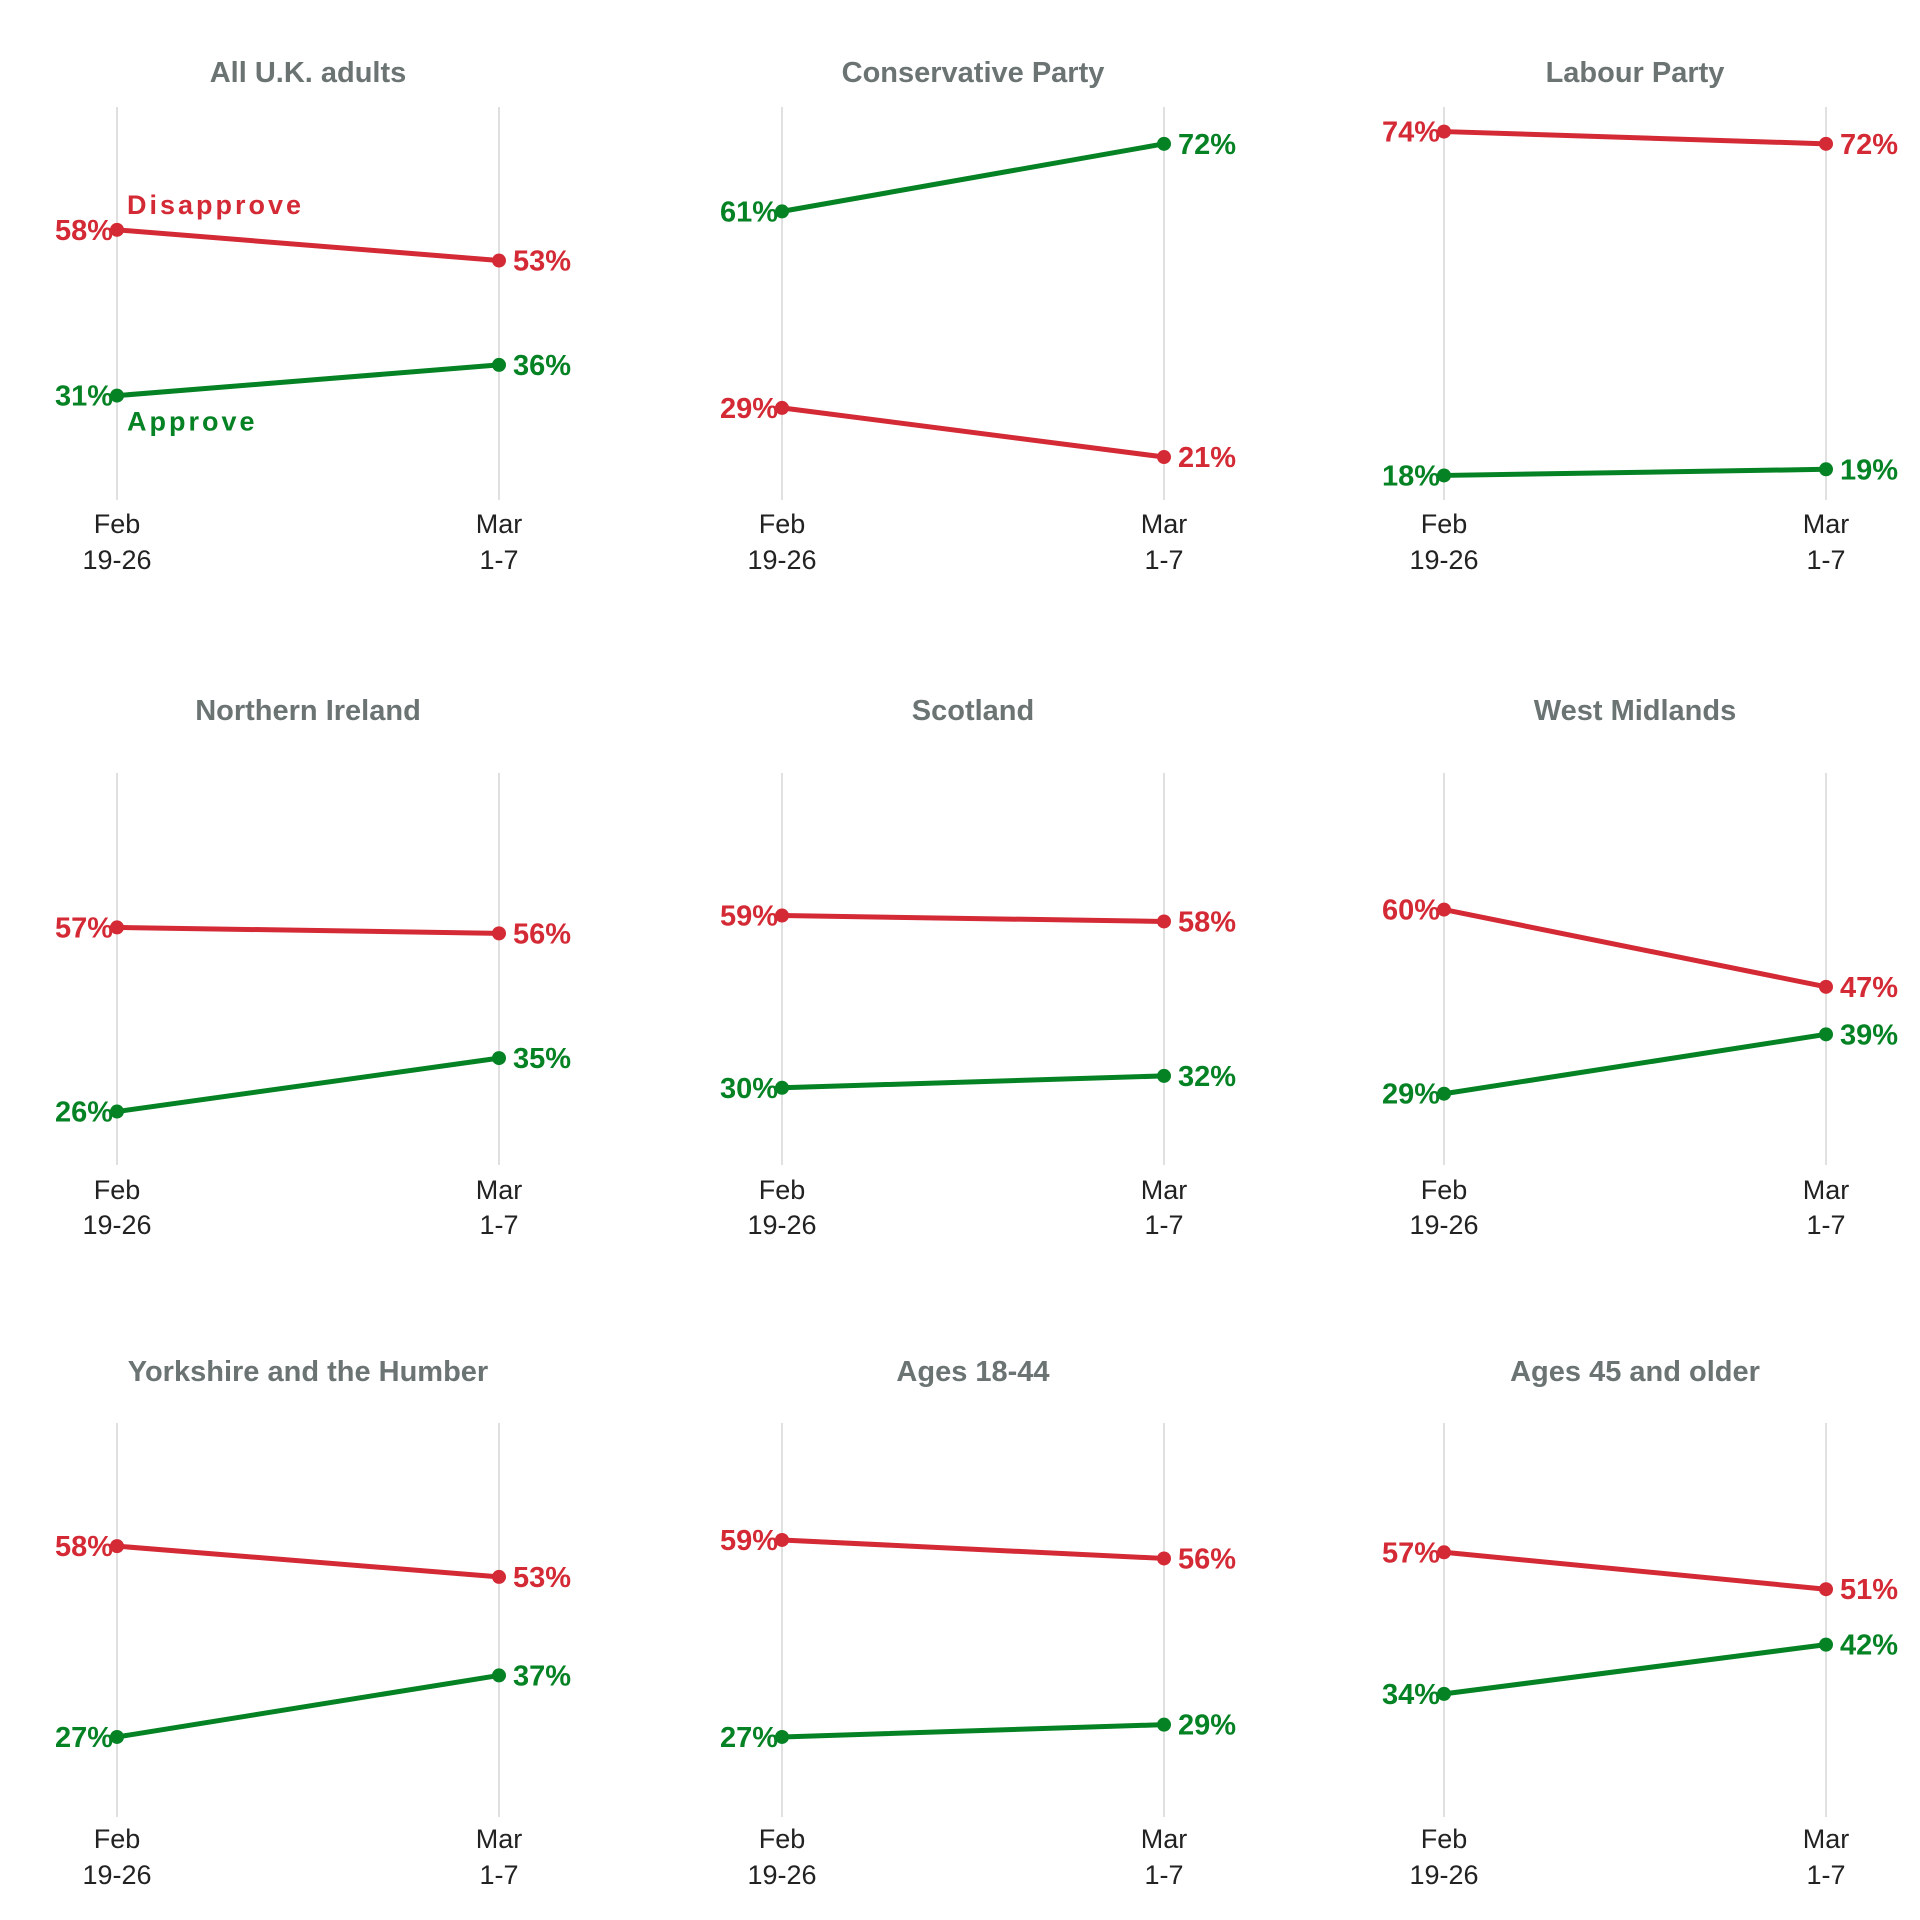 Image resolution: width=1920 pixels, height=1920 pixels. Describe the element at coordinates (1411, 133) in the screenshot. I see `data-label-disapprove: 74%` at that location.